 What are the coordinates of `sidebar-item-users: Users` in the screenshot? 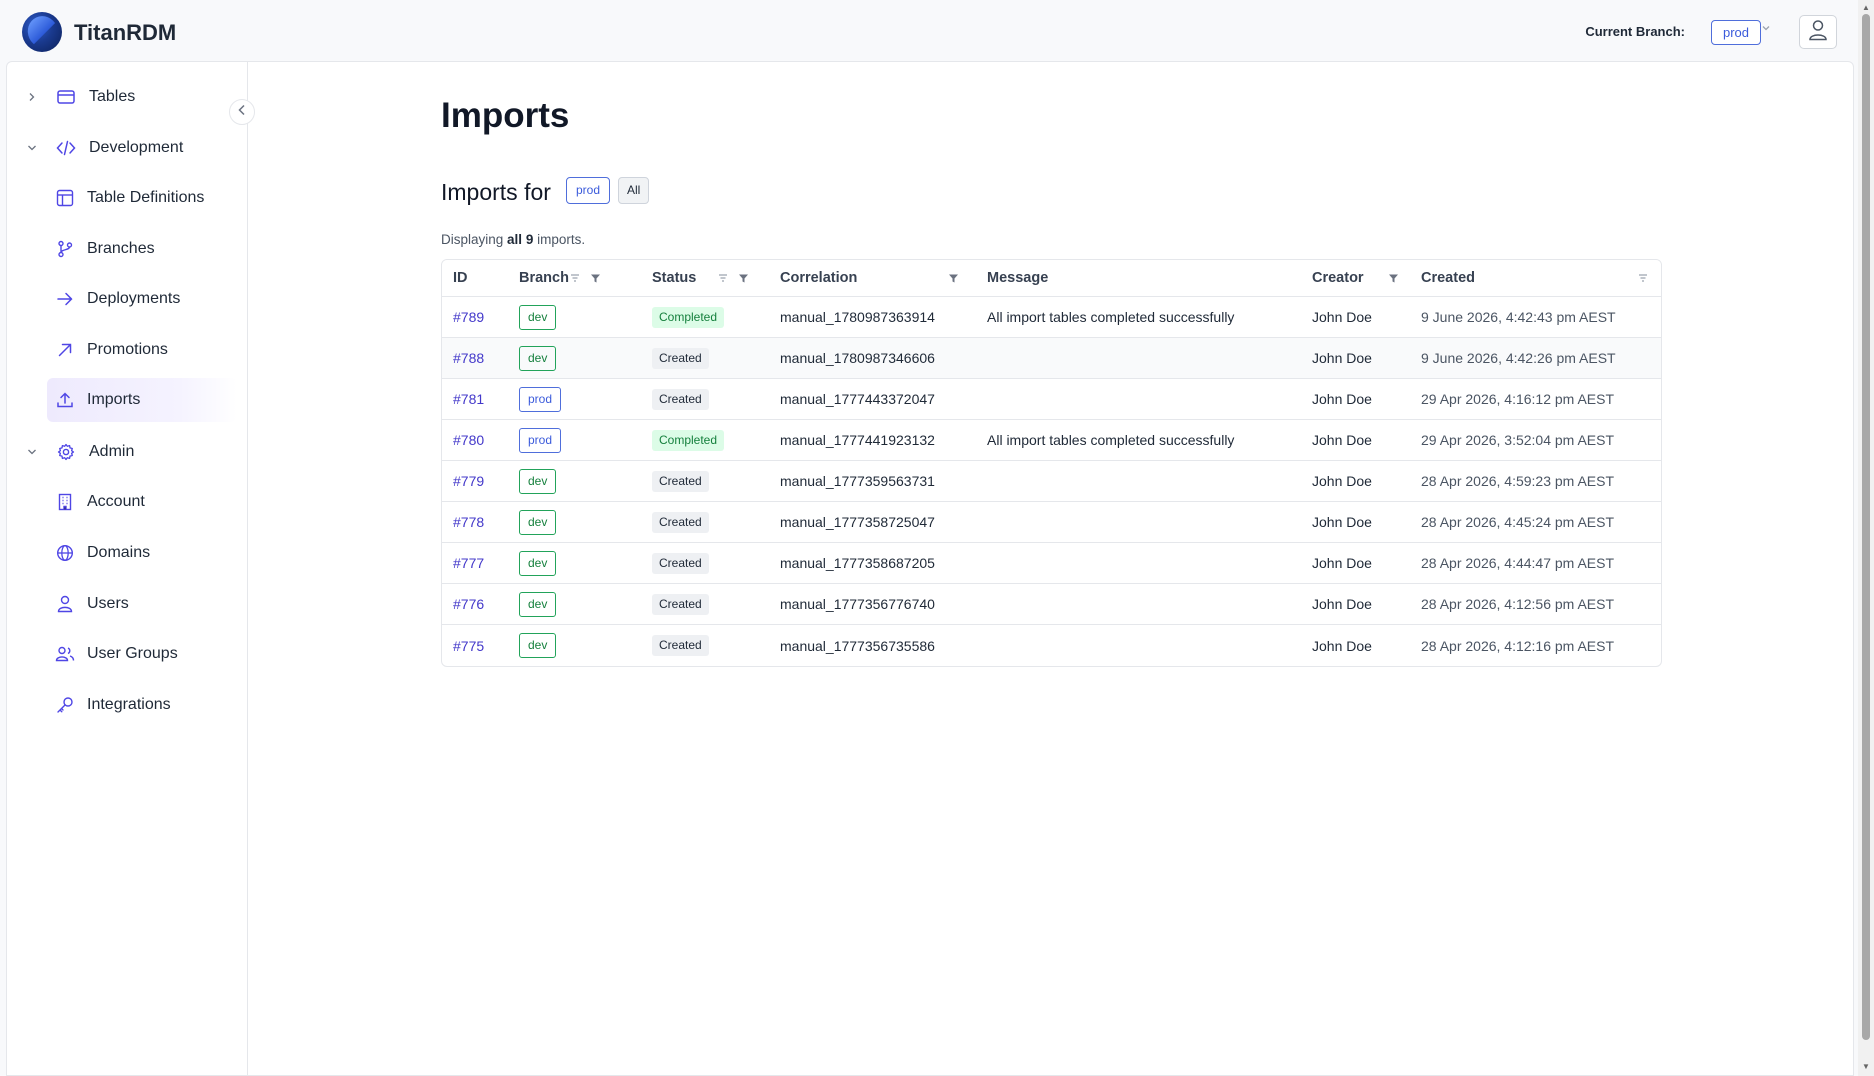 It's located at (142, 604).